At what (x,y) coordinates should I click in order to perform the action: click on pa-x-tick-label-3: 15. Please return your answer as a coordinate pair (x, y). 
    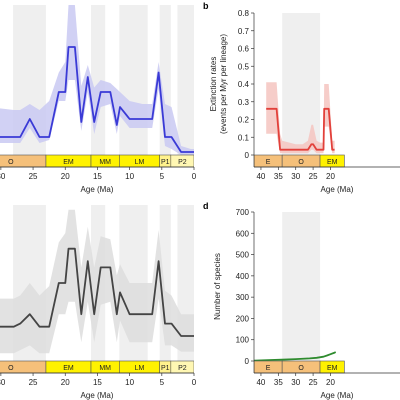
    Looking at the image, I should click on (97, 176).